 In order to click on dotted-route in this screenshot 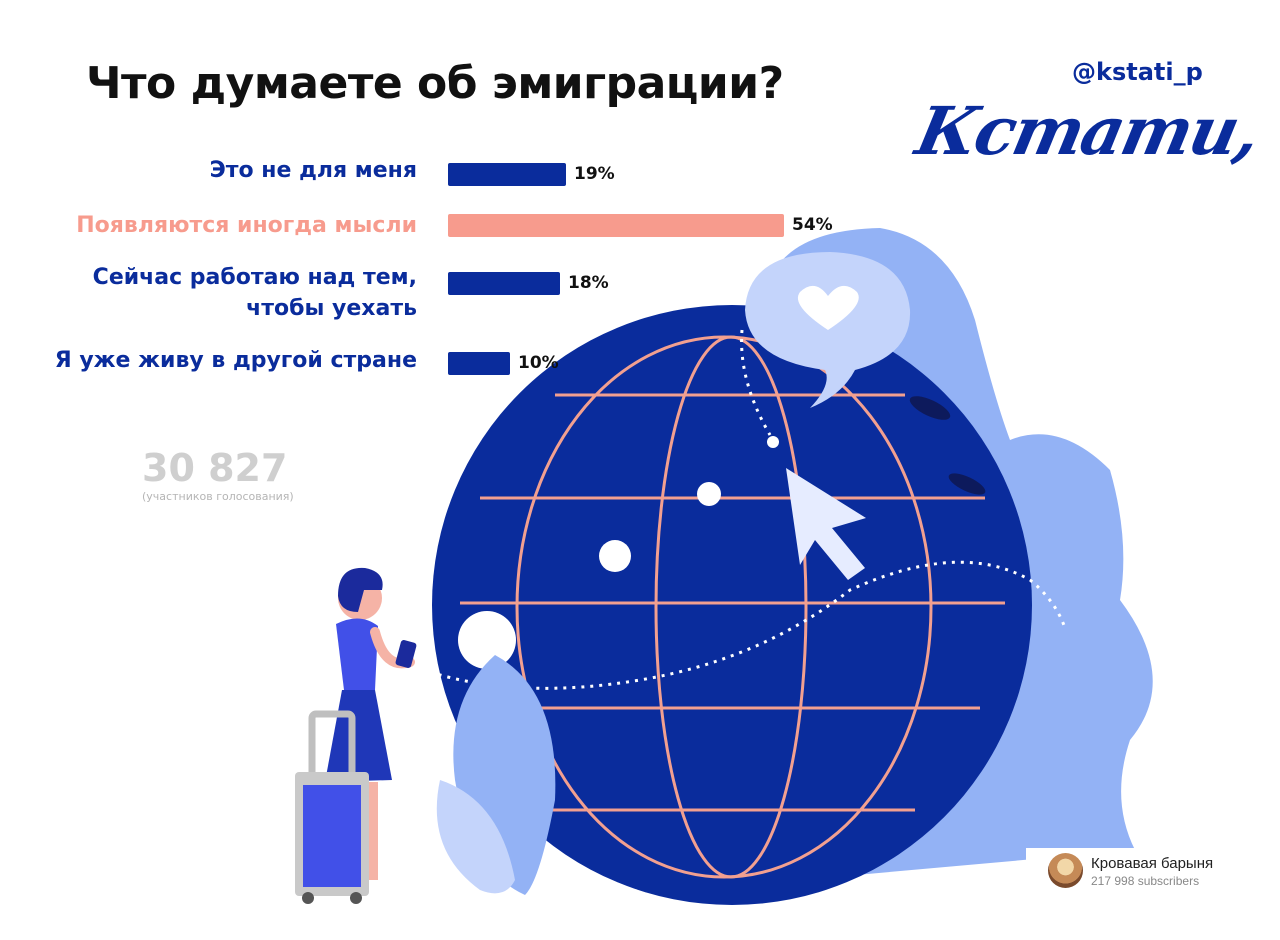, I will do `click(748, 625)`.